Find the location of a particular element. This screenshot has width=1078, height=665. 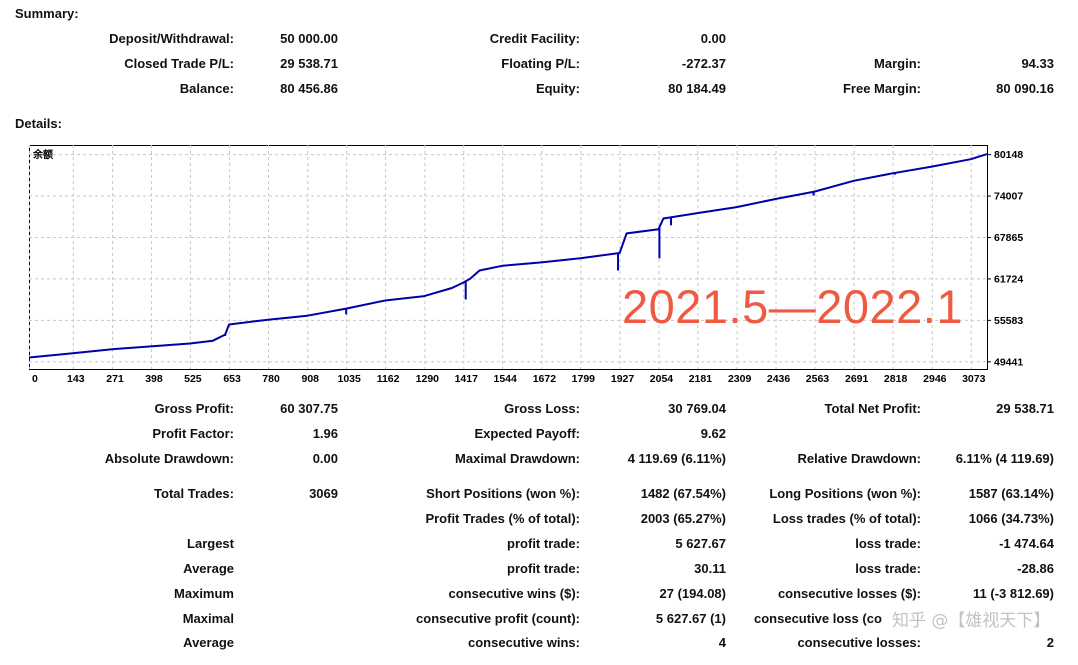

long-positions-label: Long Positions (won %): is located at coordinates (845, 493).